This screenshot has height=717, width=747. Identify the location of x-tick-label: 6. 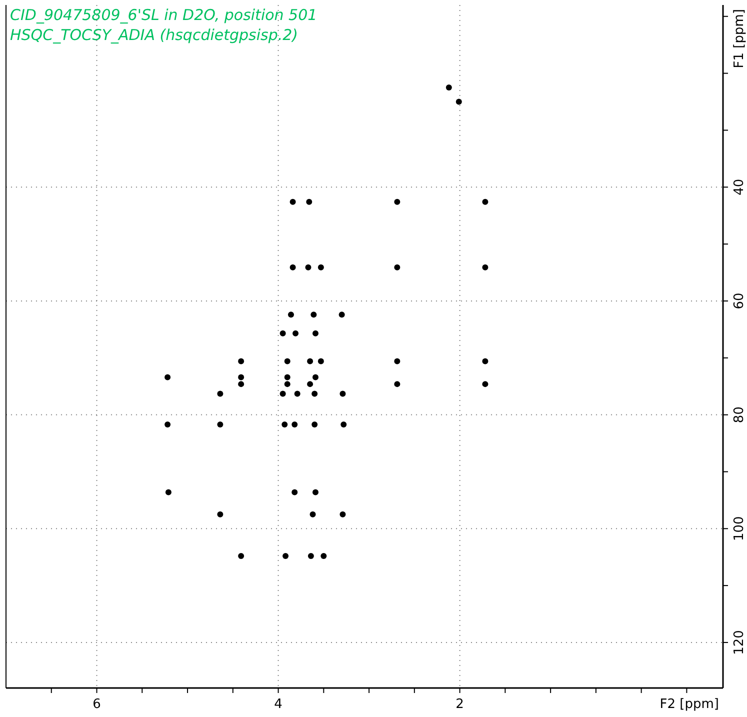
(96, 704).